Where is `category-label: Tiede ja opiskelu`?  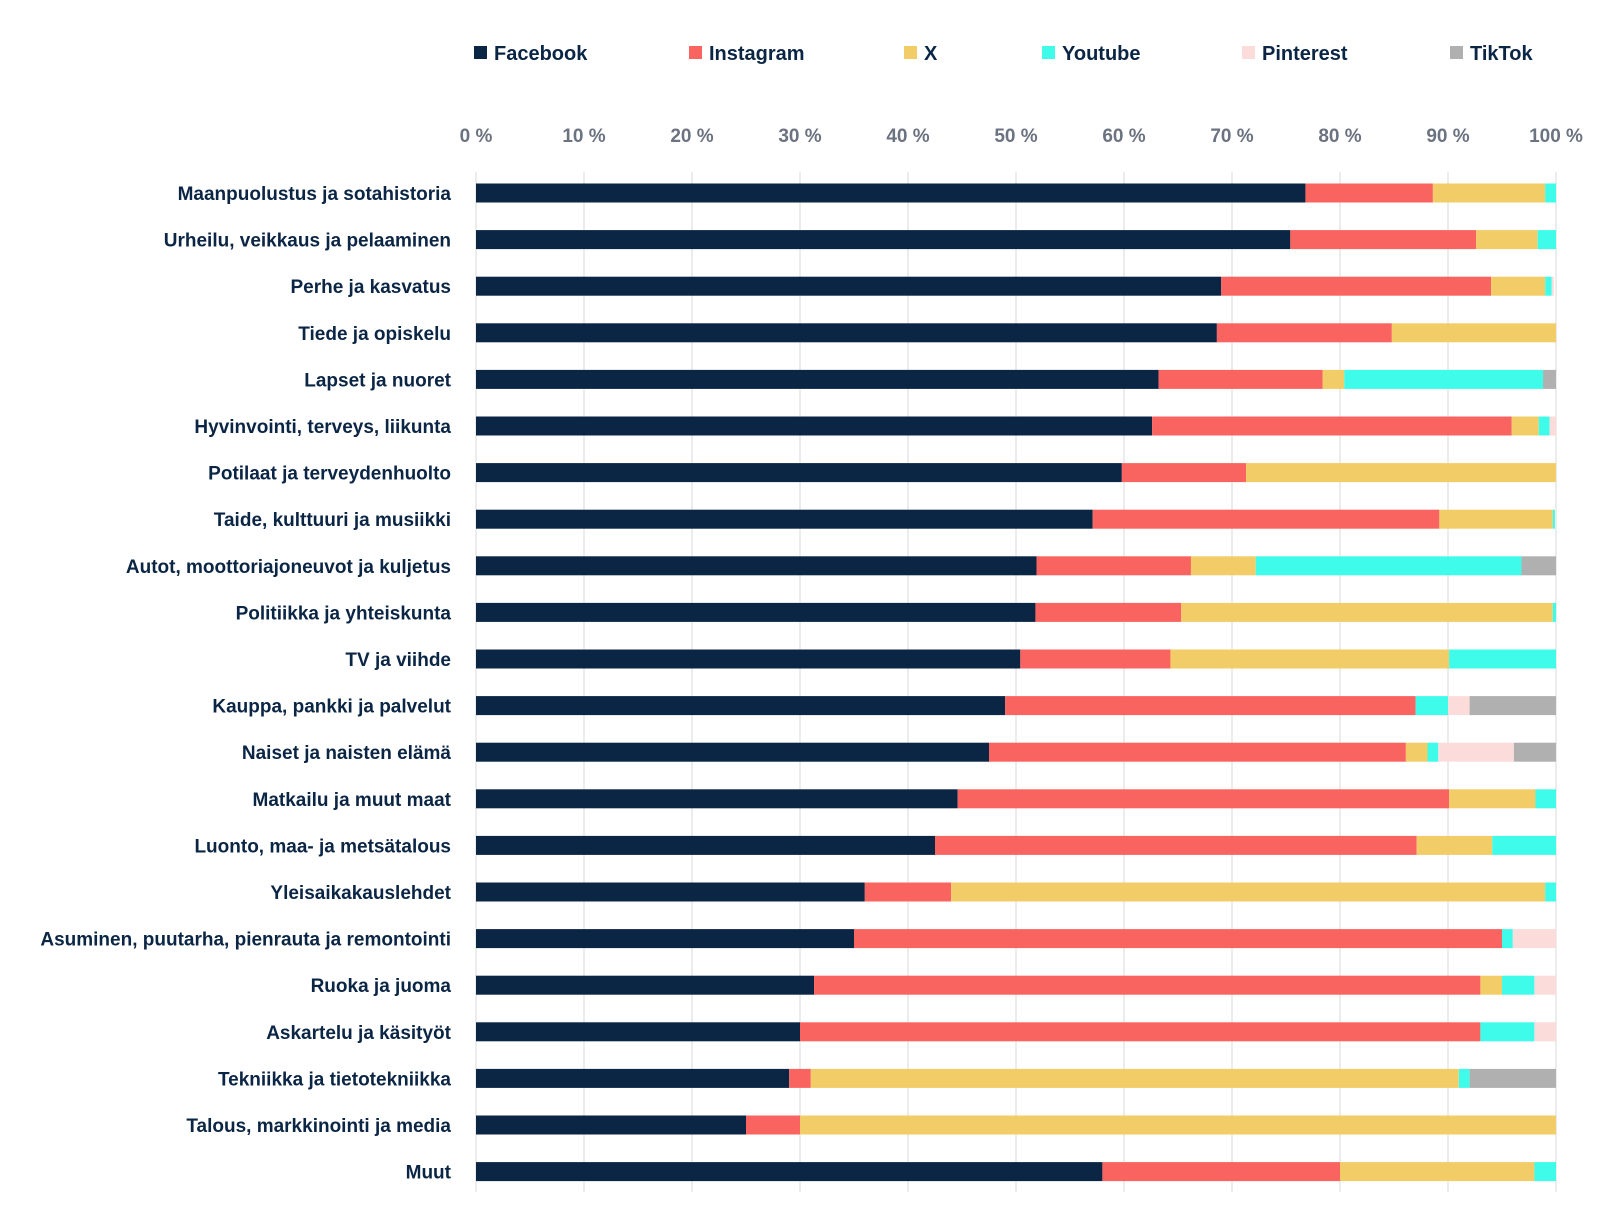 category-label: Tiede ja opiskelu is located at coordinates (374, 334).